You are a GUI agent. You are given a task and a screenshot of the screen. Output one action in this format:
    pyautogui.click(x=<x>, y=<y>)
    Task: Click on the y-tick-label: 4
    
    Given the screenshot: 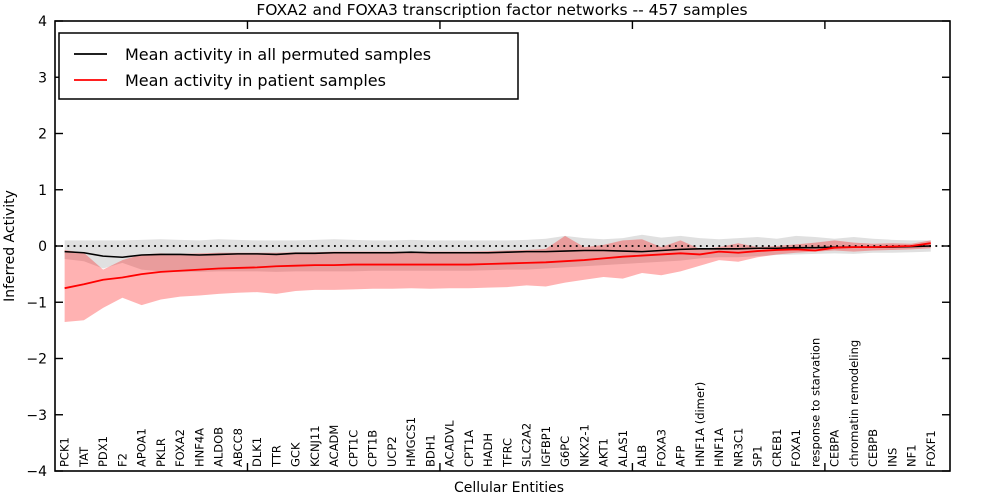 What is the action you would take?
    pyautogui.click(x=42, y=22)
    